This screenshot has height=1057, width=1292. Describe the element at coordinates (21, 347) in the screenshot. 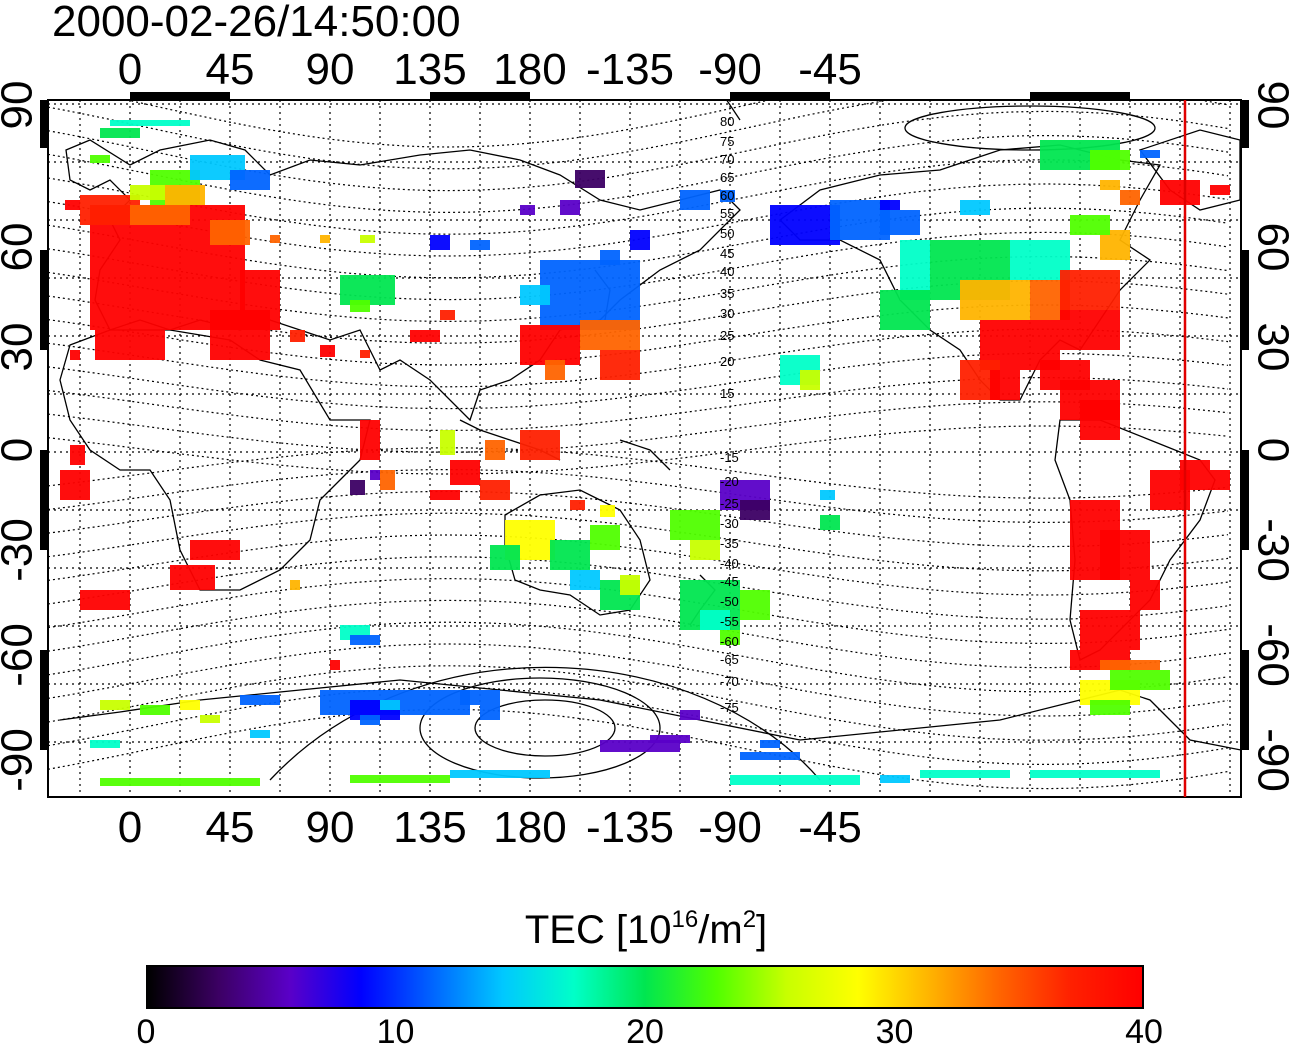

I see `left-lat-tick: 30` at that location.